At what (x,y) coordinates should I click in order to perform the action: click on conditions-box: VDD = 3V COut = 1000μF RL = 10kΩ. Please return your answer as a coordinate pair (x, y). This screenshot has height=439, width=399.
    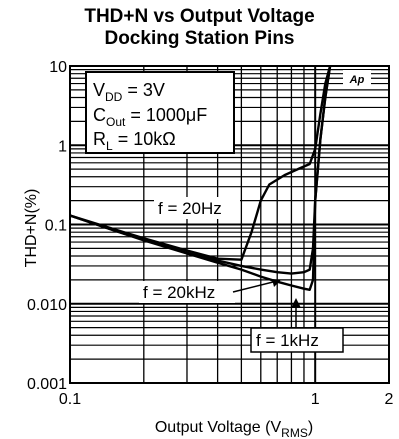
    Looking at the image, I should click on (160, 112).